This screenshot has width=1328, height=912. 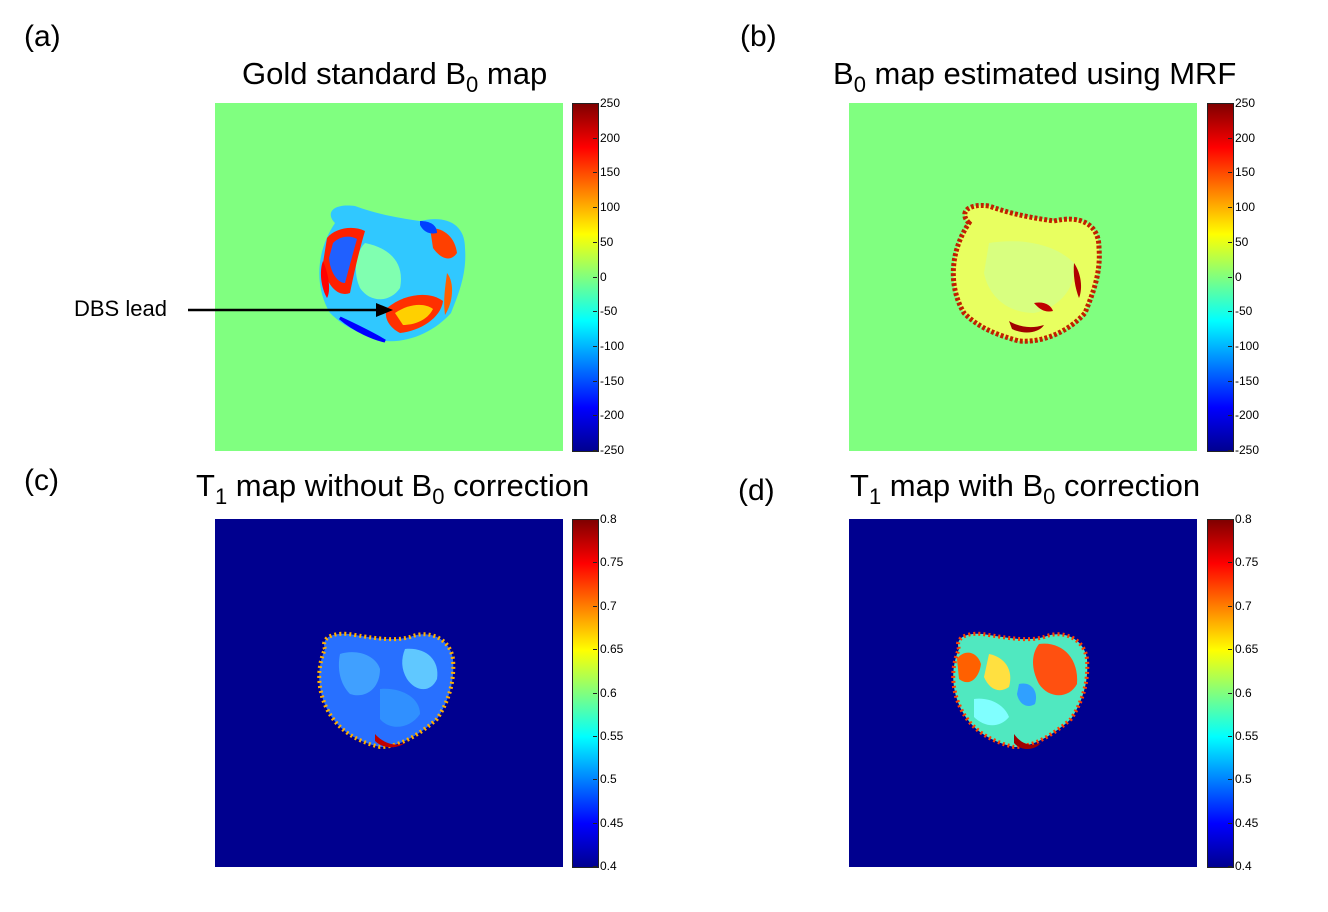 I want to click on colorbar-b, so click(x=1220, y=277).